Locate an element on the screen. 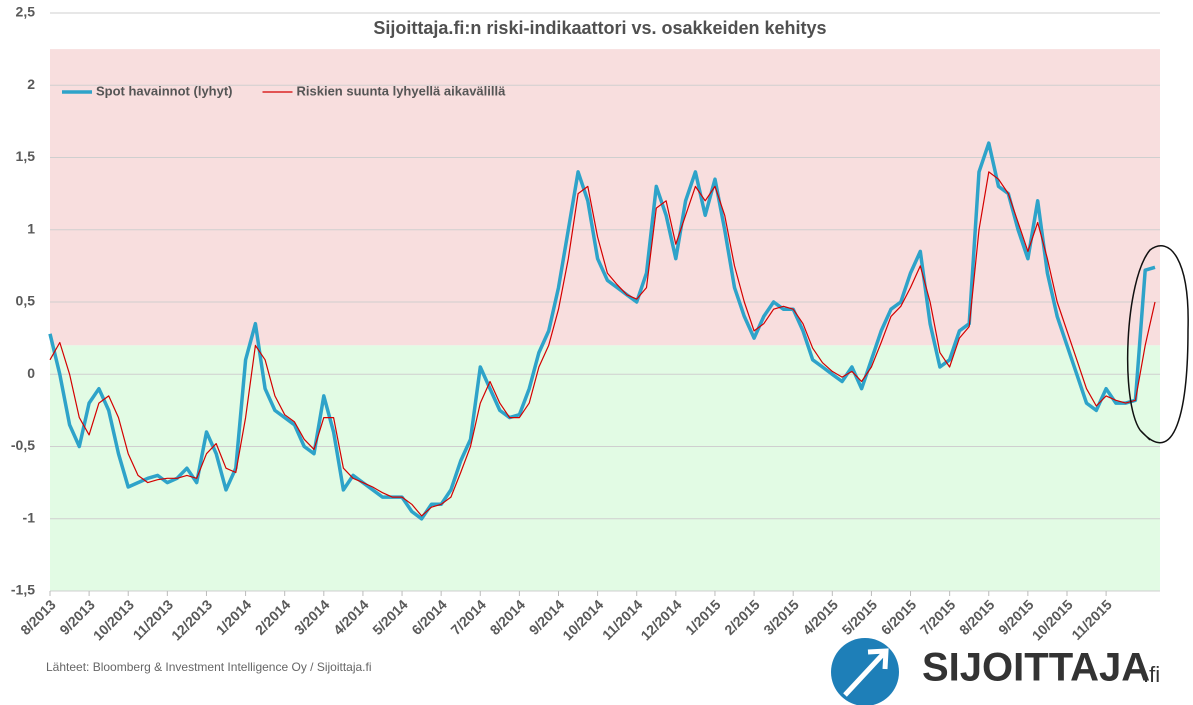  x-tick-label: 12/2014 is located at coordinates (660, 619).